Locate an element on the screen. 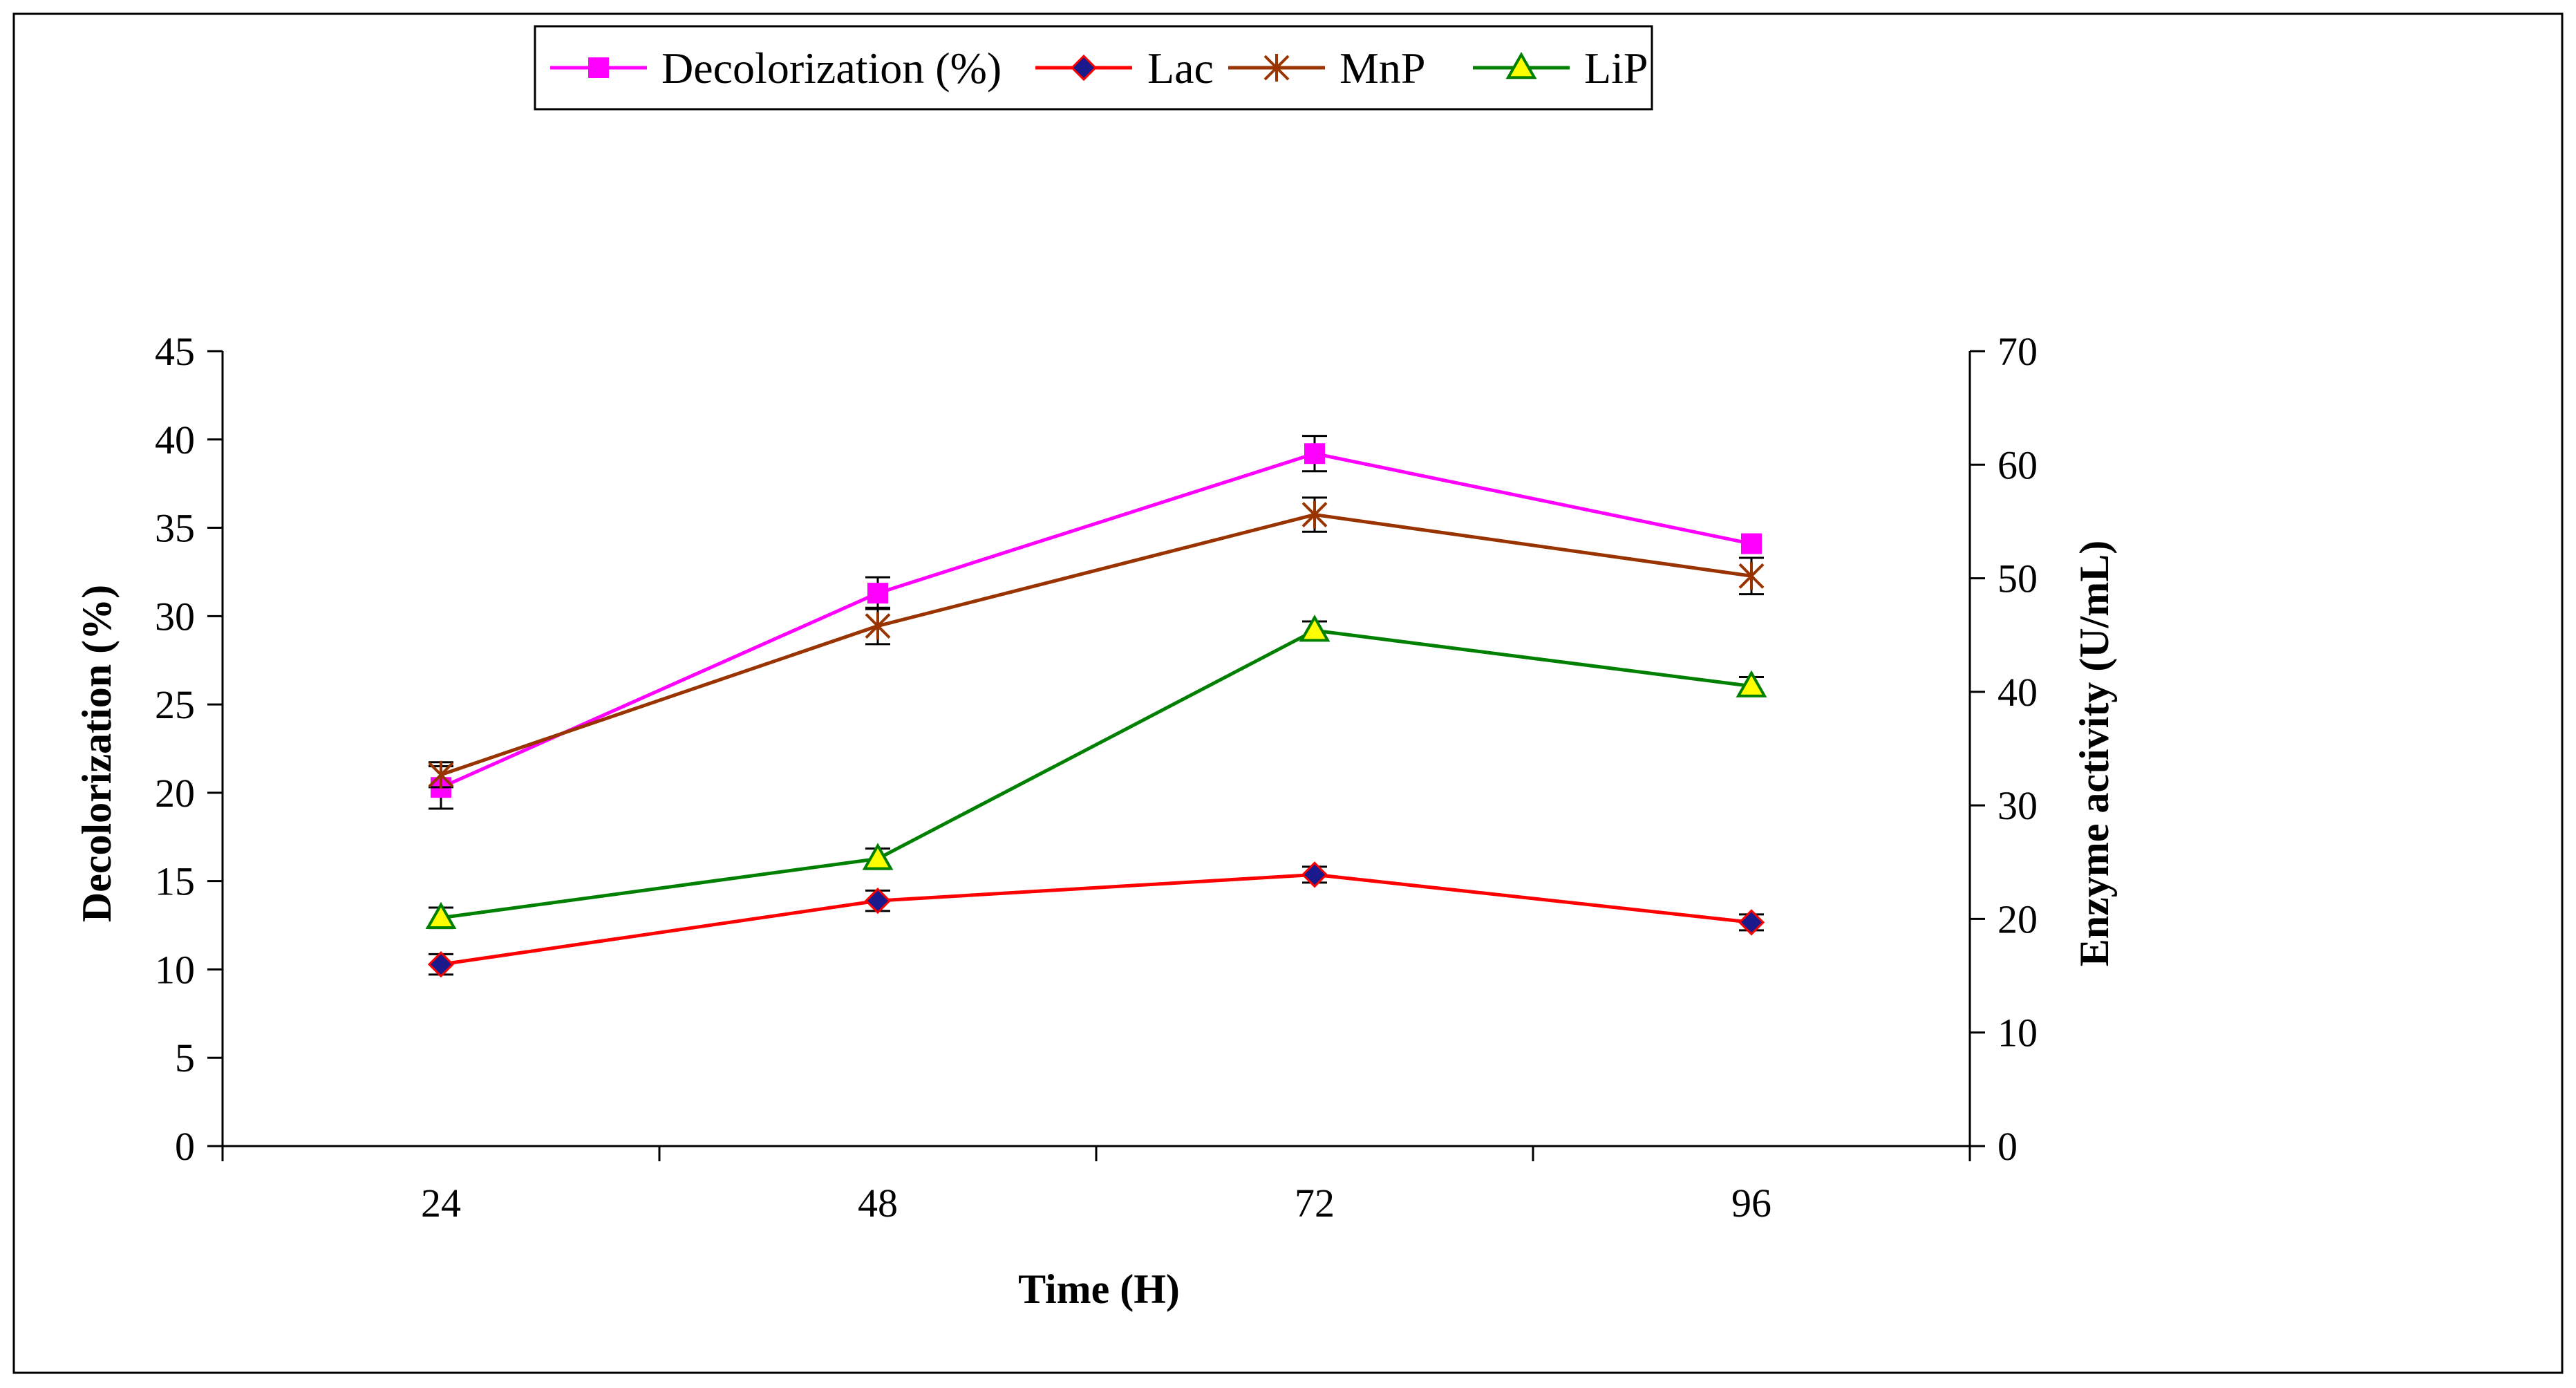 The image size is (2576, 1388). y2-tick-label-40: 40 is located at coordinates (2017, 693).